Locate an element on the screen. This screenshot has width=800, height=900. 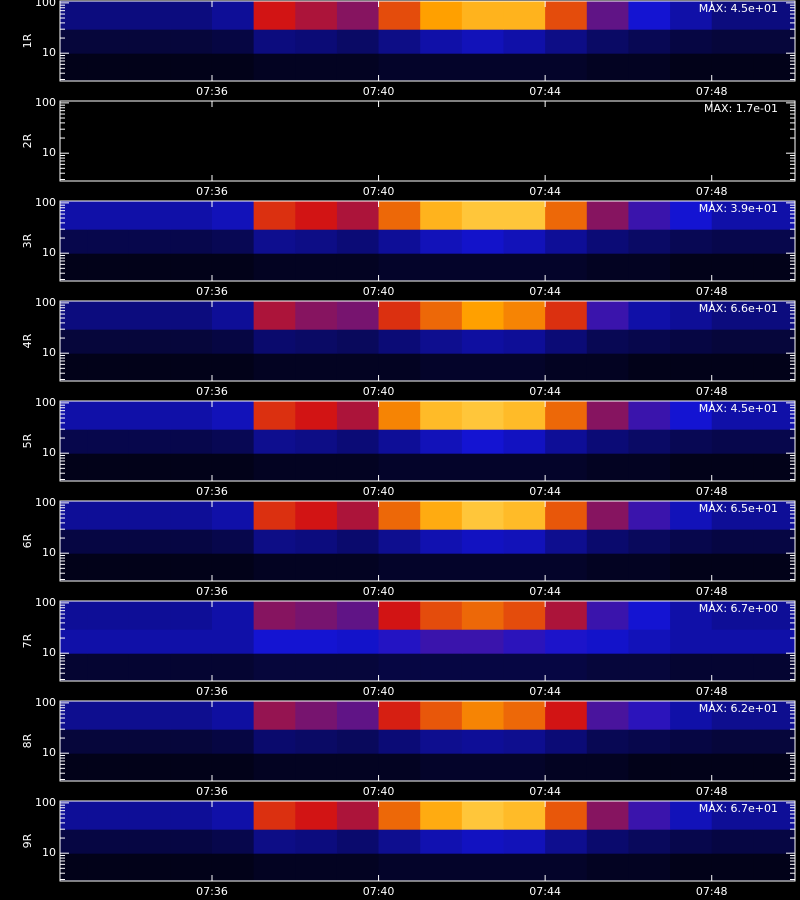
max-annotation: MAX: 3.9e+01 is located at coordinates (738, 208).